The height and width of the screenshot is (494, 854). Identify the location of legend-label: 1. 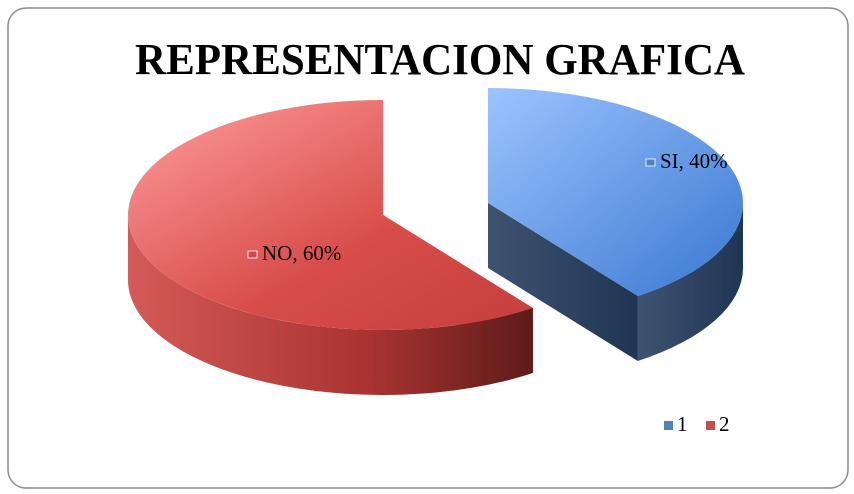
(682, 424).